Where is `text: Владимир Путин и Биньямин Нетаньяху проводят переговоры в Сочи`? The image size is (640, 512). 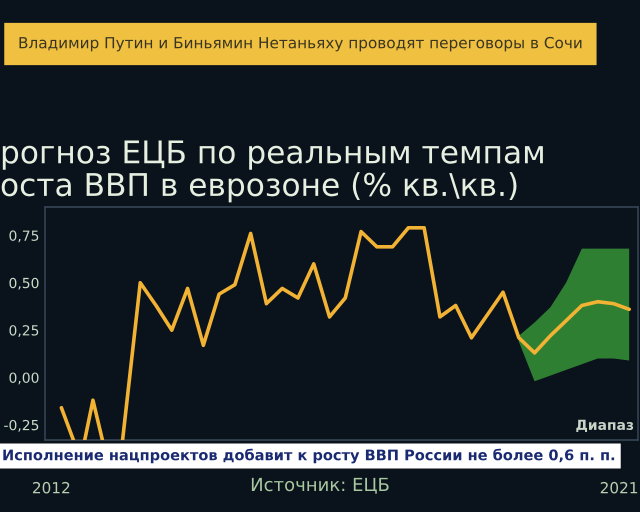 text: Владимир Путин и Биньямин Нетаньяху проводят переговоры в Сочи is located at coordinates (301, 44).